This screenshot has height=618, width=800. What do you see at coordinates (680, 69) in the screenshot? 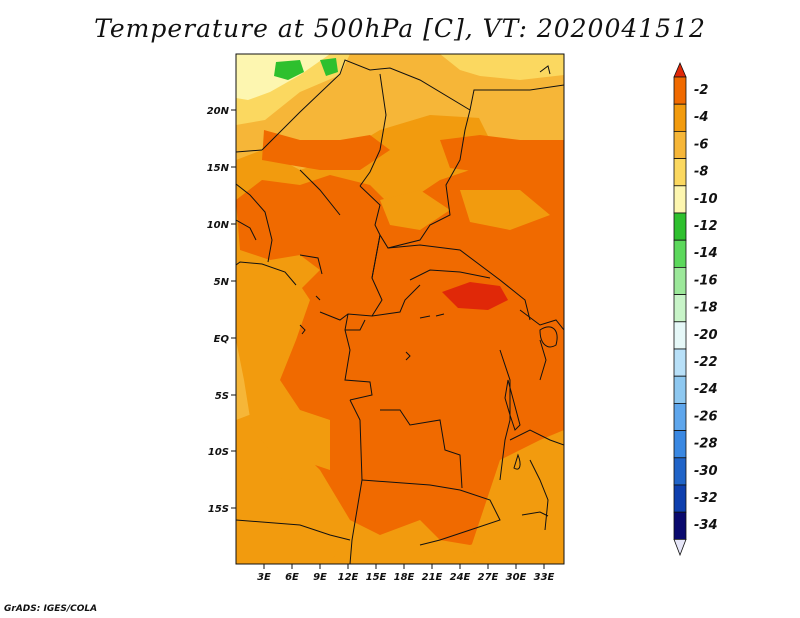
I see `colorbar-top-arrow` at bounding box center [680, 69].